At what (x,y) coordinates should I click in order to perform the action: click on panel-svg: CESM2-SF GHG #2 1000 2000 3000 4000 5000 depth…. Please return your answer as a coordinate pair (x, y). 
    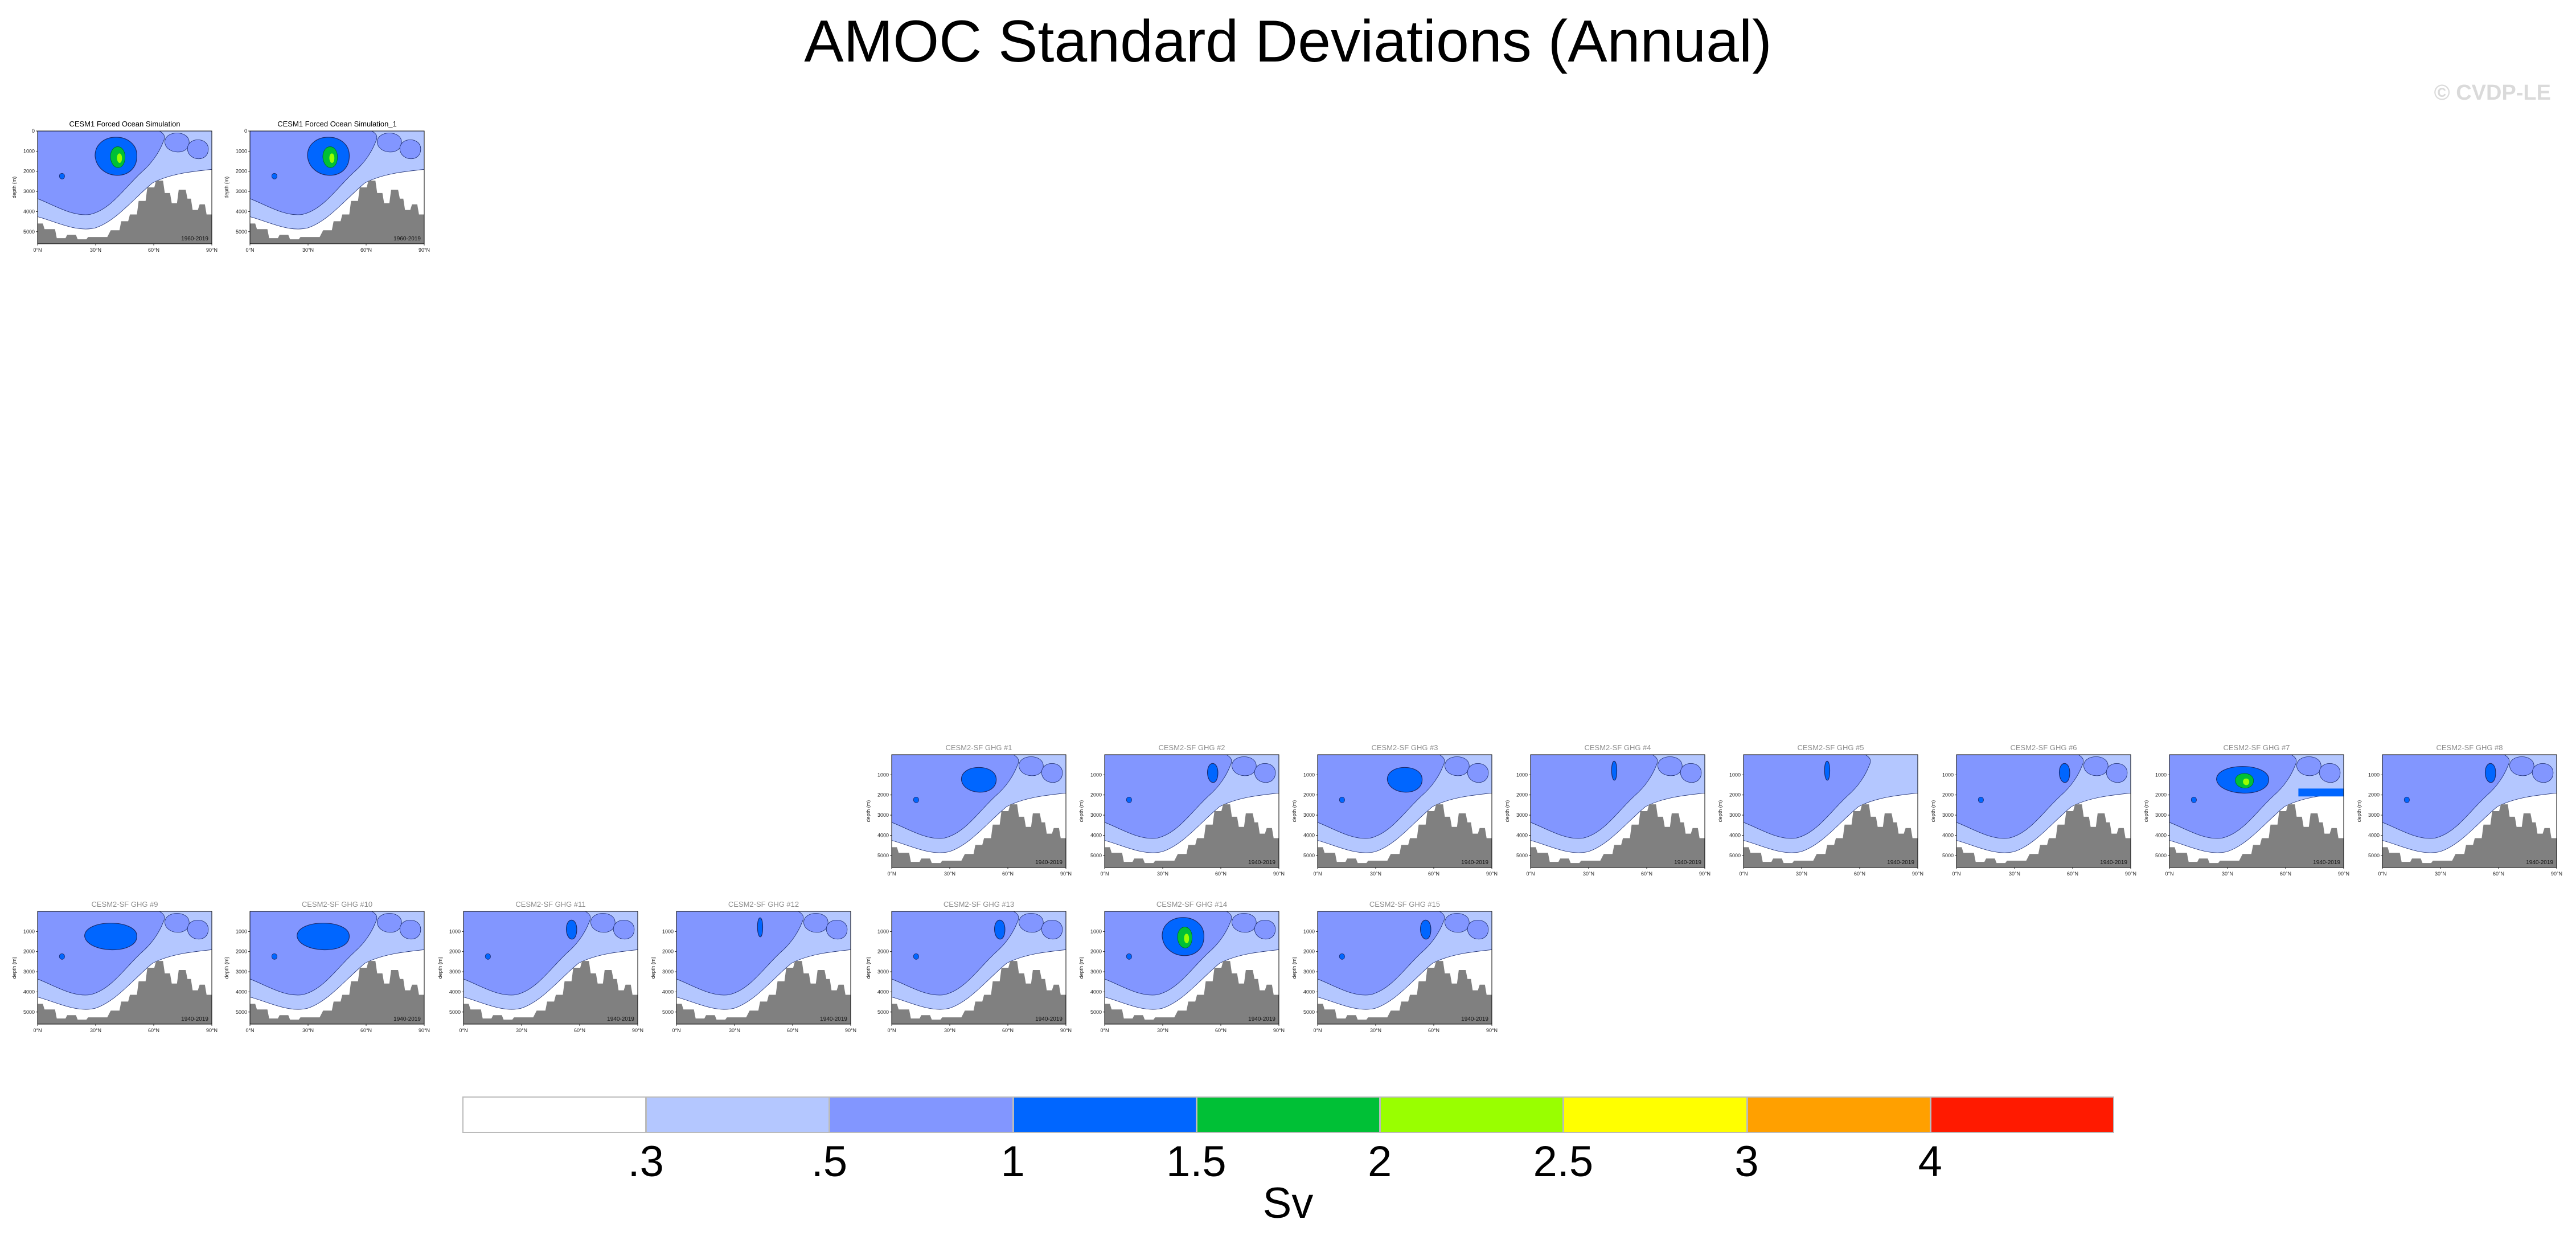
    Looking at the image, I should click on (1181, 810).